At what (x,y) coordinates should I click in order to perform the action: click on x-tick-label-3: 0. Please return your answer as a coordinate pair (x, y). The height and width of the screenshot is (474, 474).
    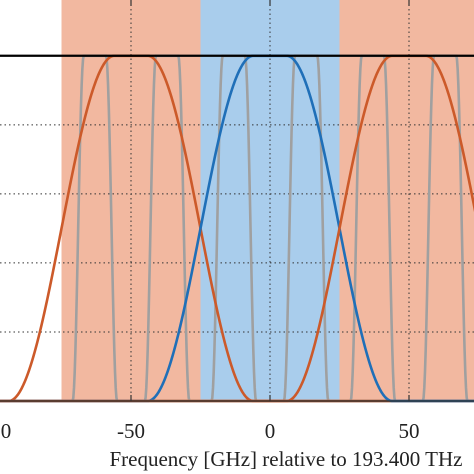
    Looking at the image, I should click on (270, 431).